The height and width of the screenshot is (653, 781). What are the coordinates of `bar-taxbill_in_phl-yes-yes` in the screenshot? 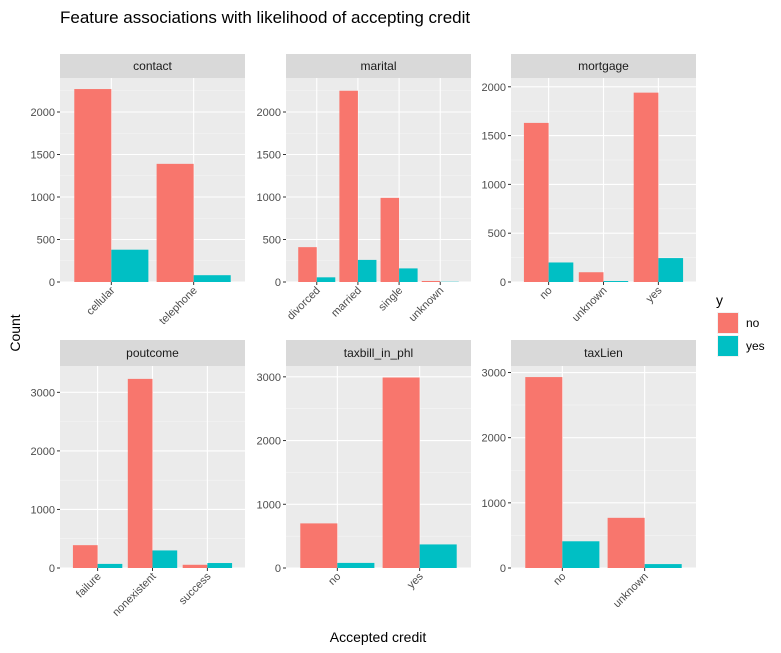 It's located at (438, 556).